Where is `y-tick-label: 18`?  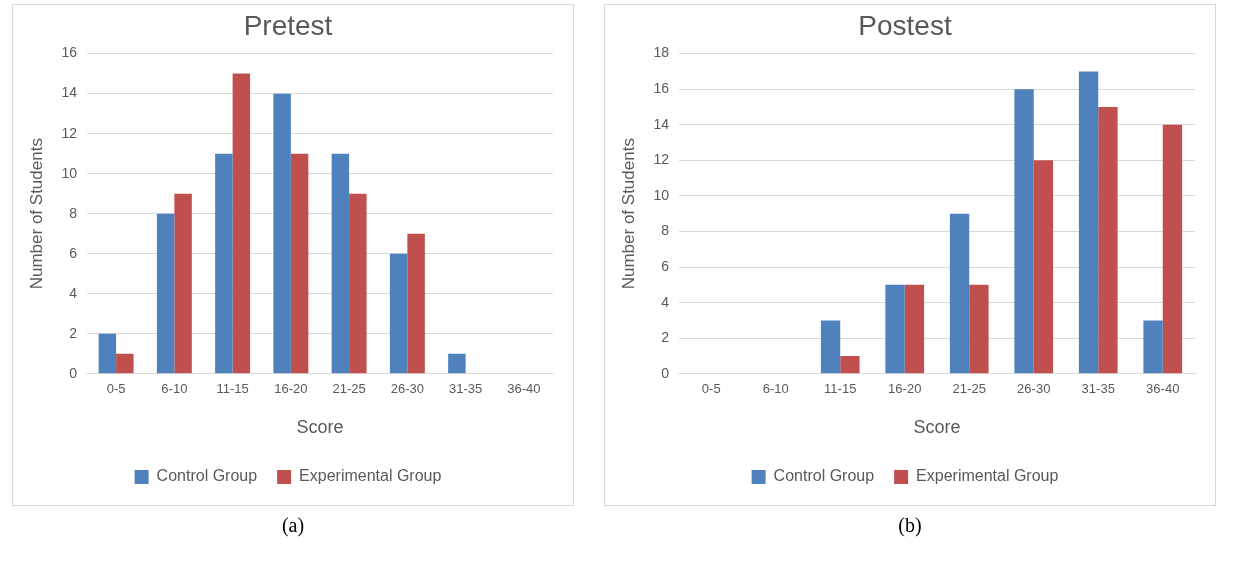
y-tick-label: 18 is located at coordinates (661, 52).